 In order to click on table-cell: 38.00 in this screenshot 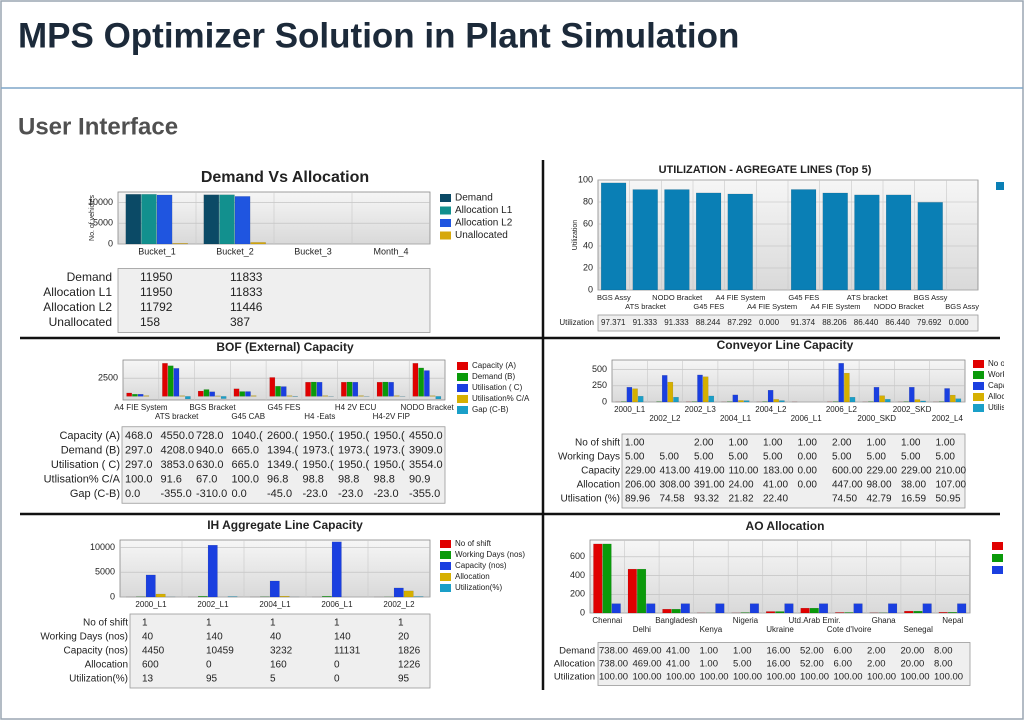, I will do `click(913, 485)`.